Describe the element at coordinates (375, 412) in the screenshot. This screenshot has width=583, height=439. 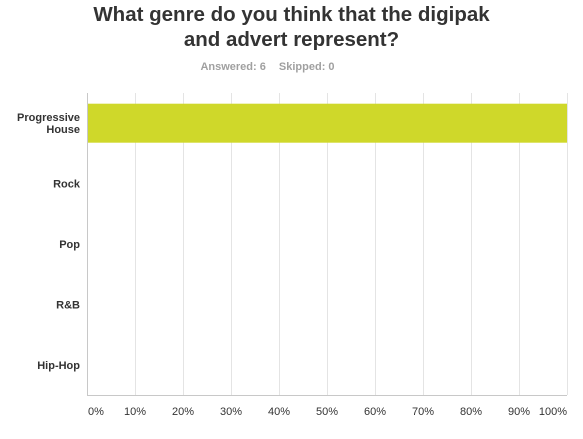
I see `x-tick-label: 60%` at that location.